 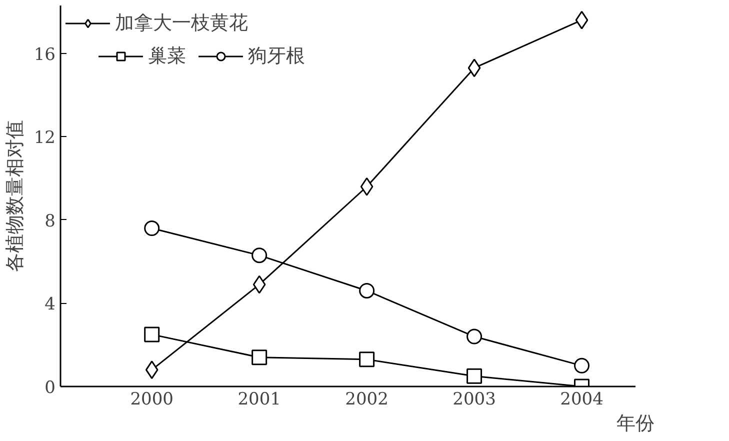 What do you see at coordinates (45, 138) in the screenshot?
I see `y-tick-label: 12` at bounding box center [45, 138].